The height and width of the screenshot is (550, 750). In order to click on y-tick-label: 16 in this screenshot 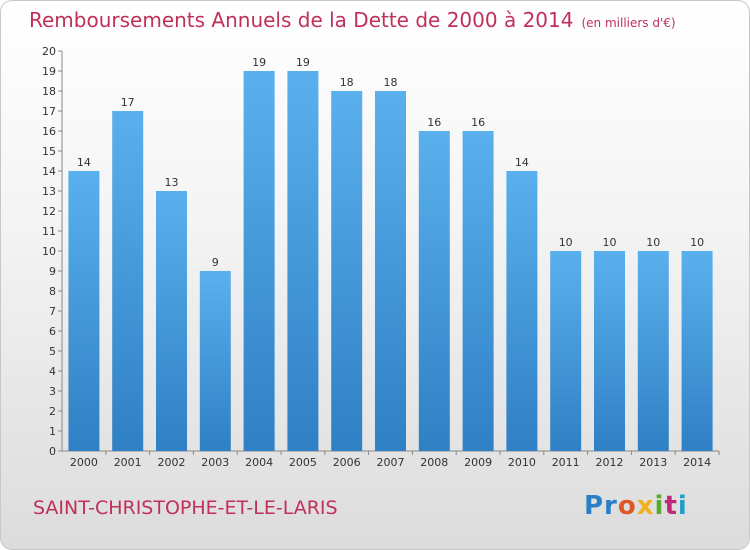, I will do `click(49, 131)`.